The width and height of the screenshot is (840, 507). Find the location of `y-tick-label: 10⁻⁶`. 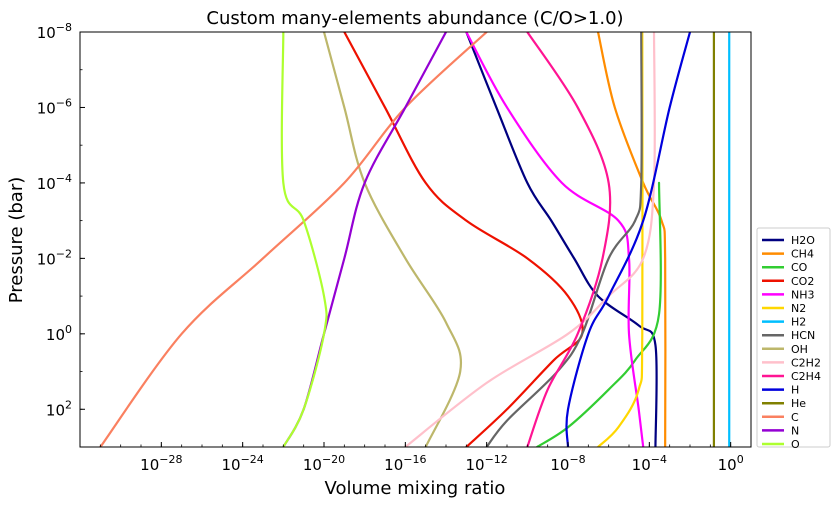

y-tick-label: 10⁻⁶ is located at coordinates (54, 106).